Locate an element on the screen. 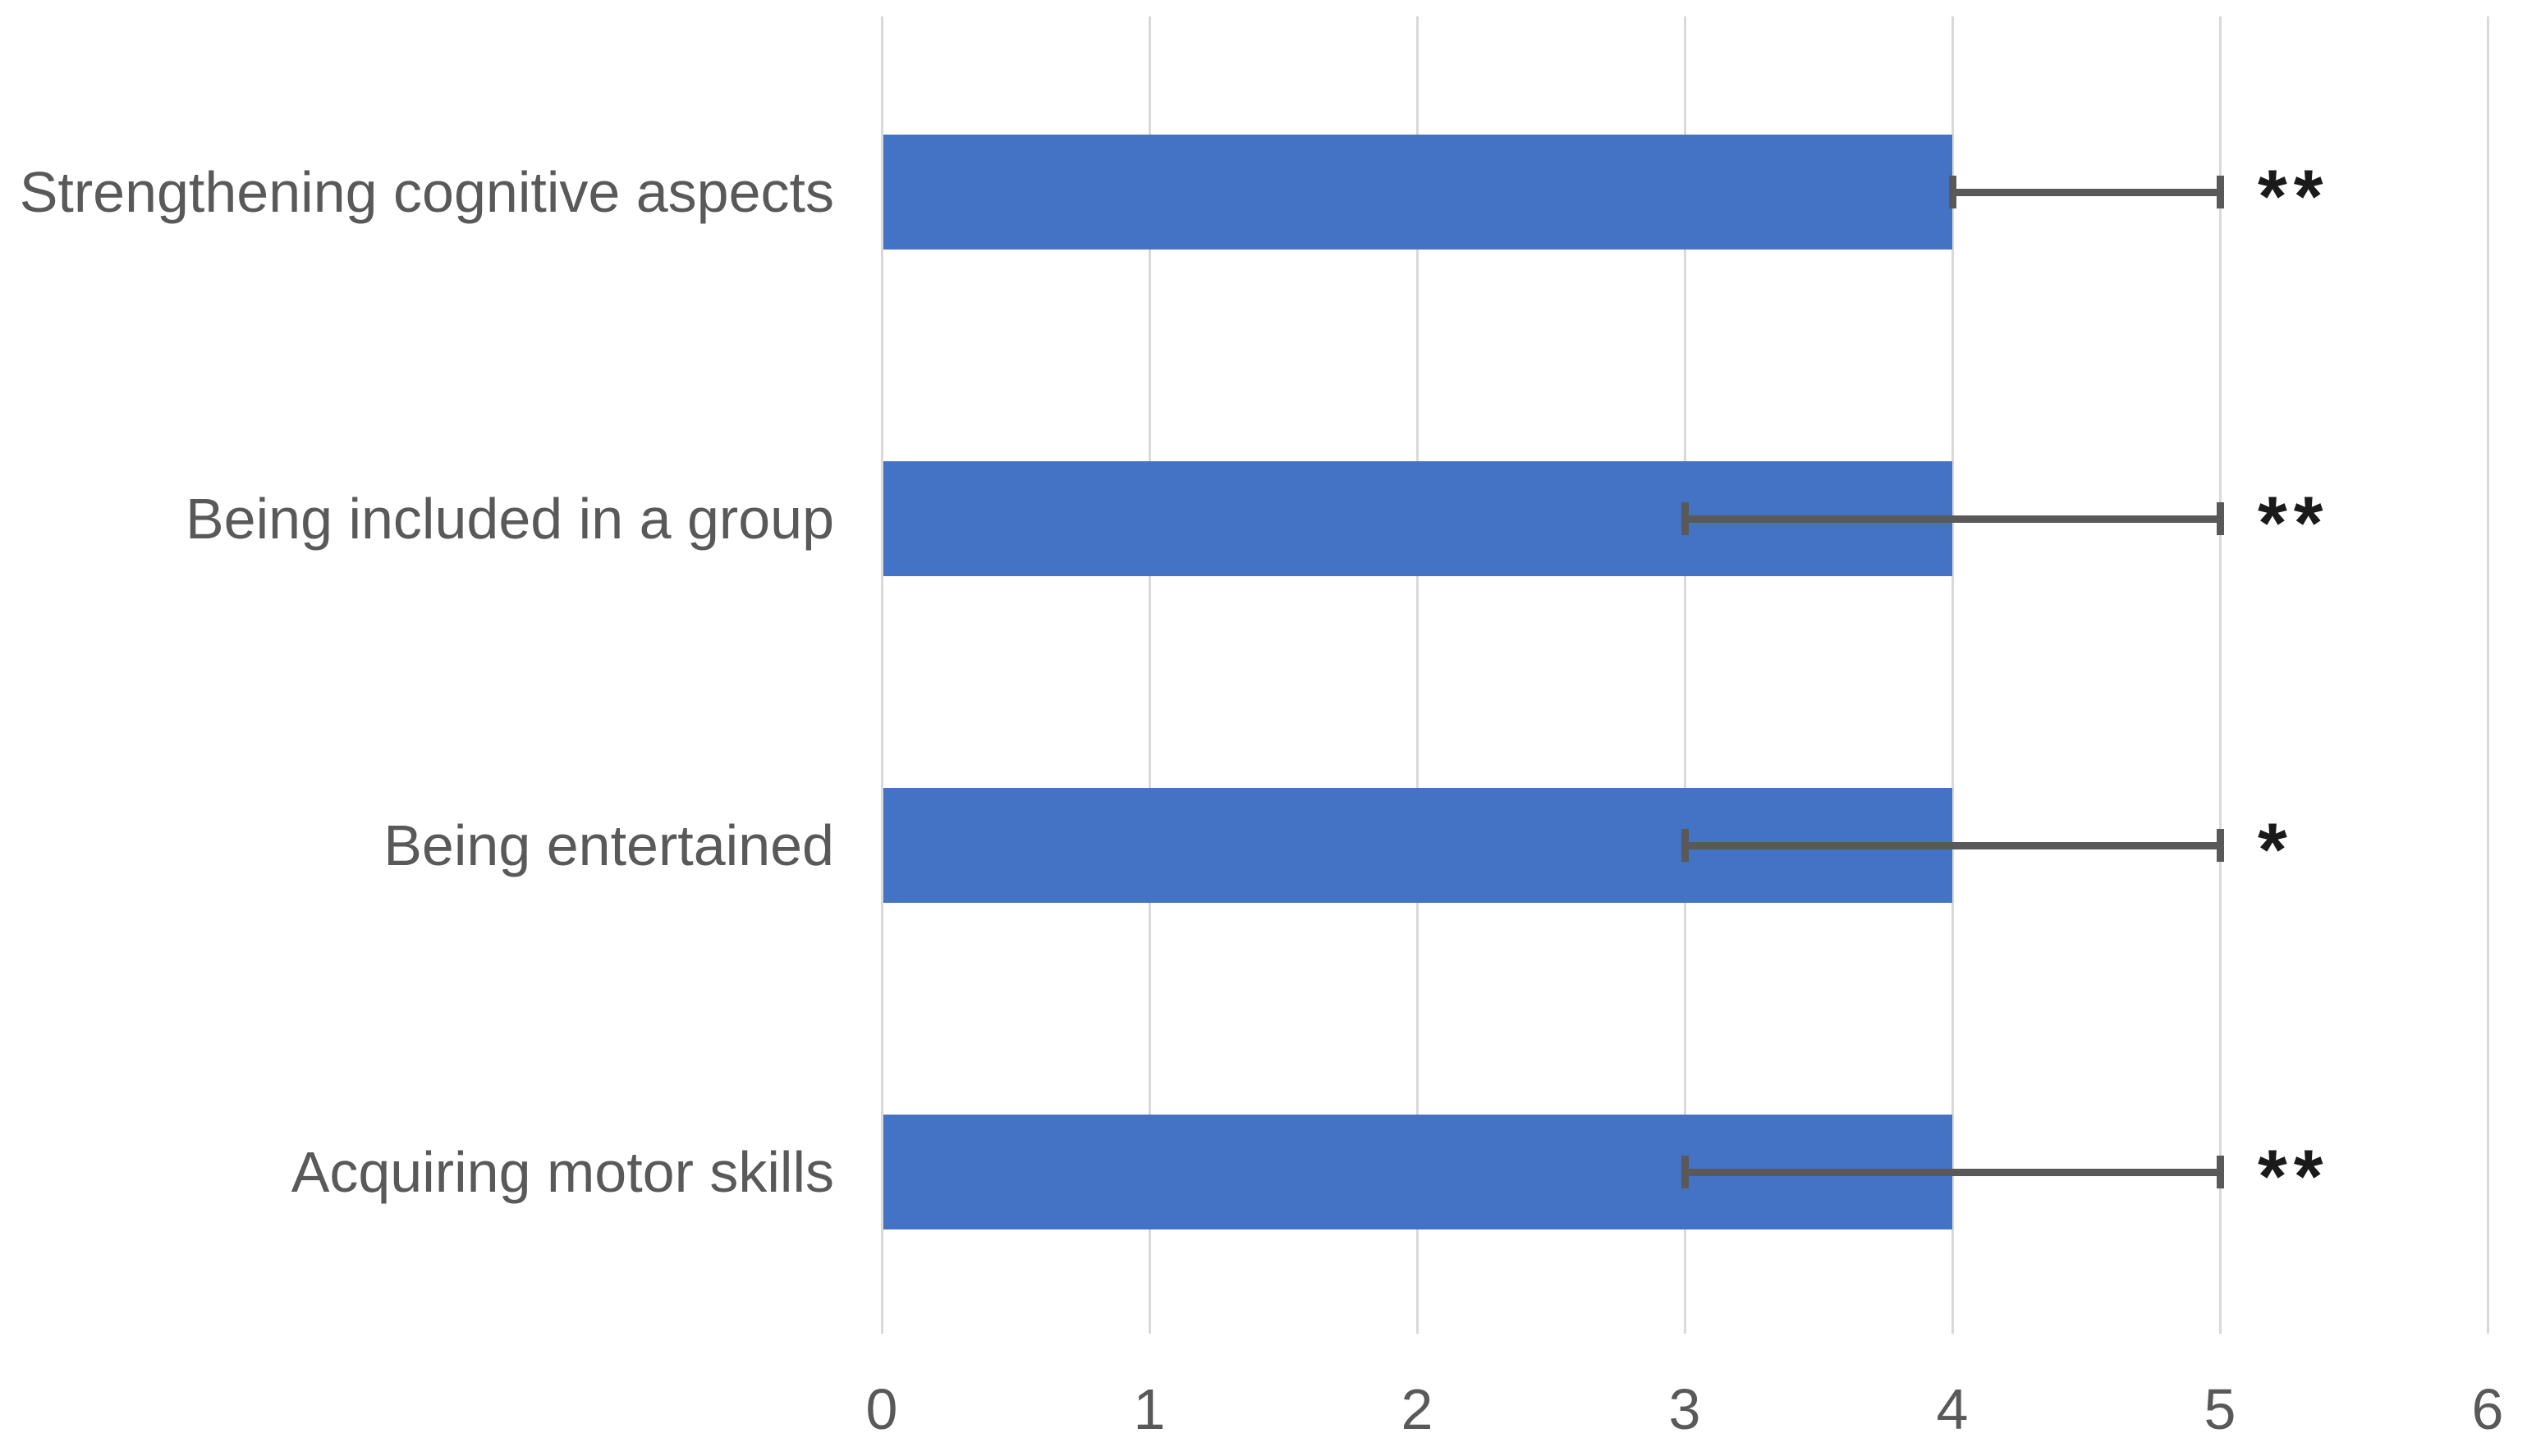 This screenshot has width=2527, height=1456. x-tick-label-2: 2 is located at coordinates (1417, 1409).